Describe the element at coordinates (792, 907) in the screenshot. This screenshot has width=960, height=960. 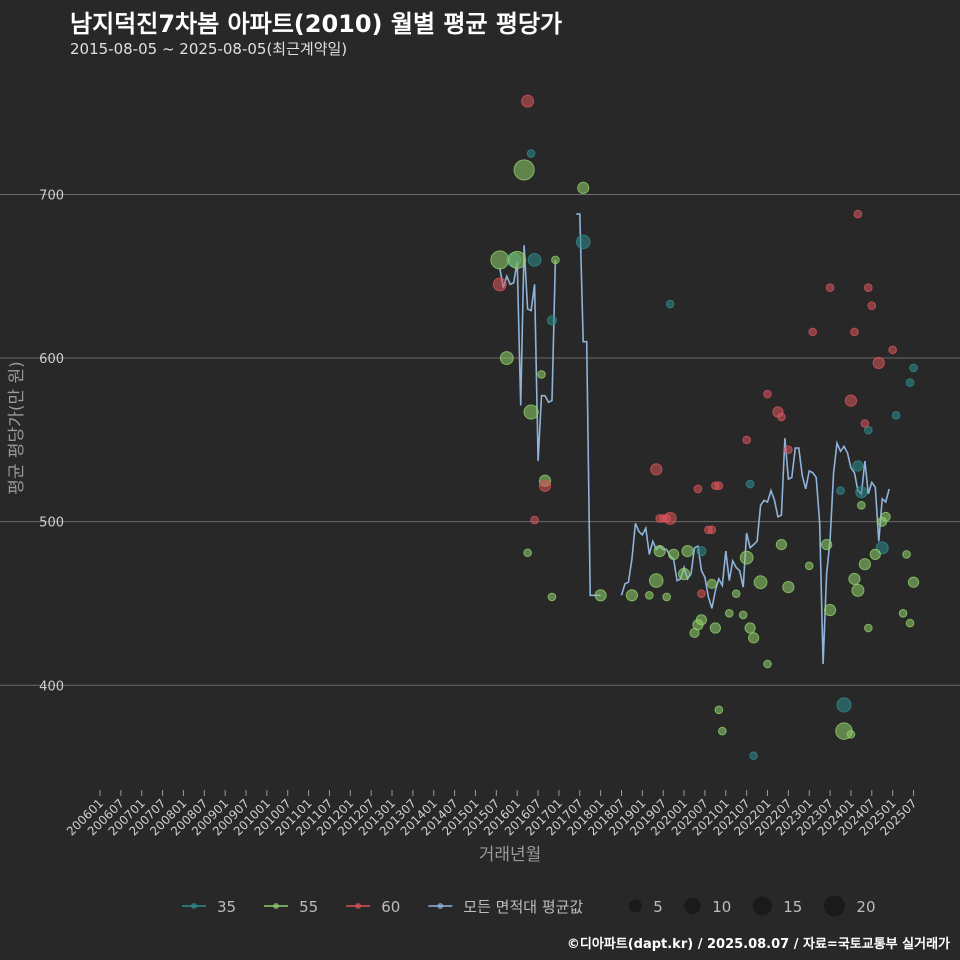
I see `legend-size-label: 15` at that location.